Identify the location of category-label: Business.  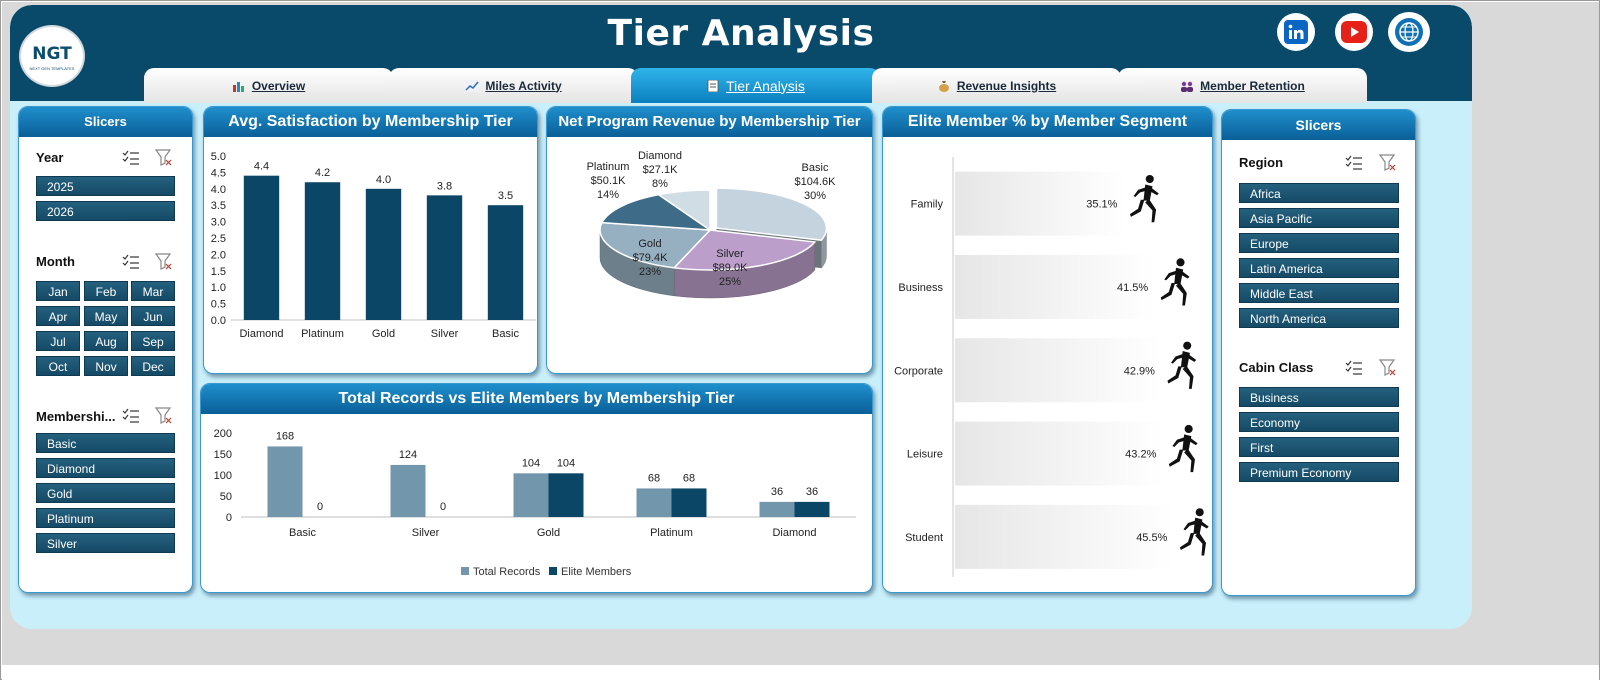
(920, 288).